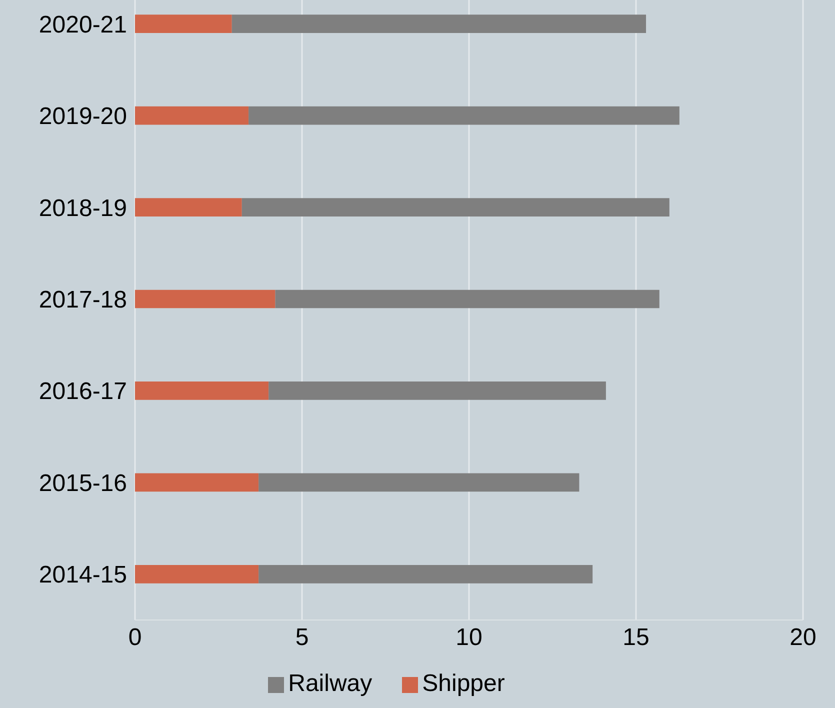  Describe the element at coordinates (803, 638) in the screenshot. I see `x-tick-label: 20` at that location.